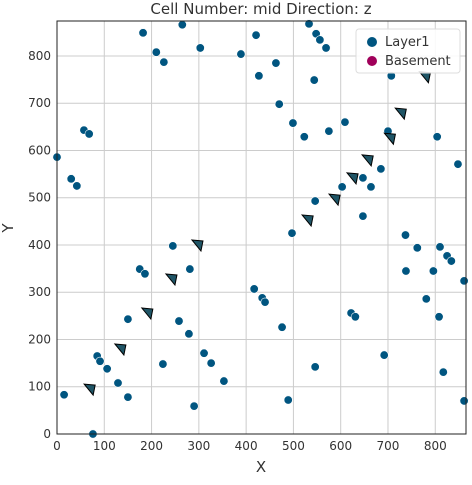  I want to click on x-tick-label: 400, so click(246, 446).